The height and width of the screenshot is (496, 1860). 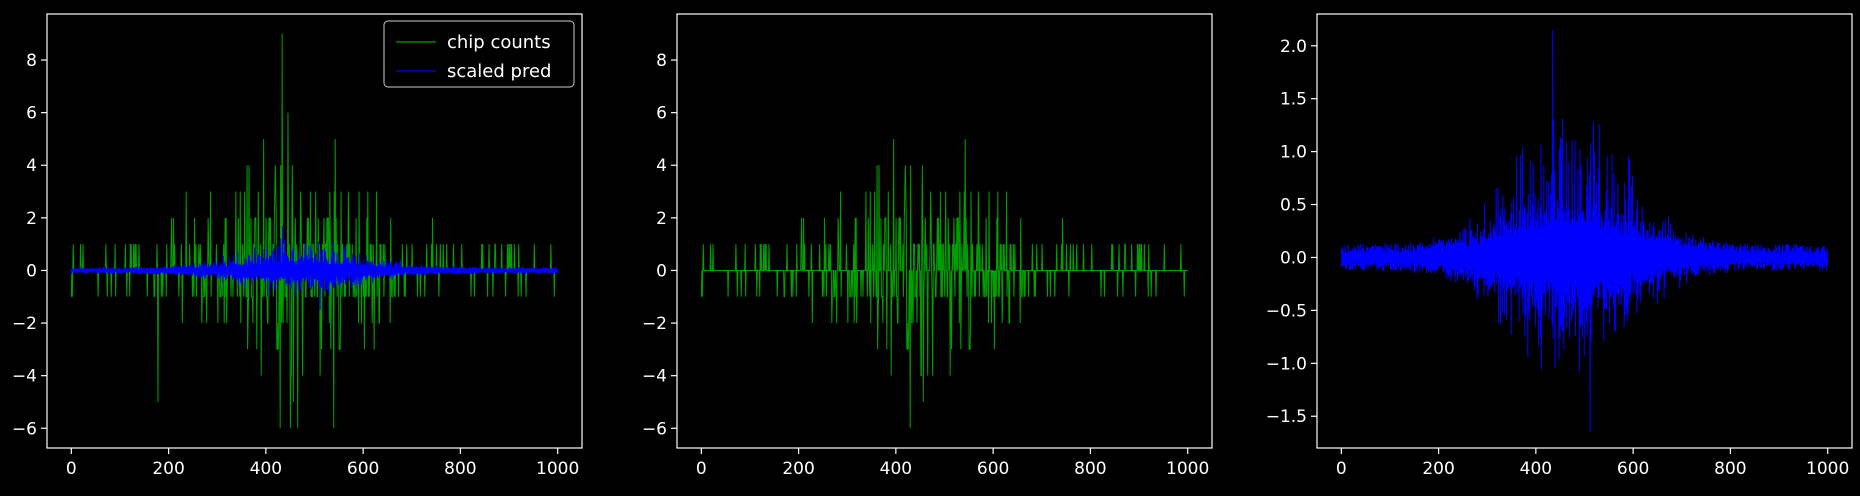 What do you see at coordinates (499, 42) in the screenshot?
I see `legend-label: chip counts` at bounding box center [499, 42].